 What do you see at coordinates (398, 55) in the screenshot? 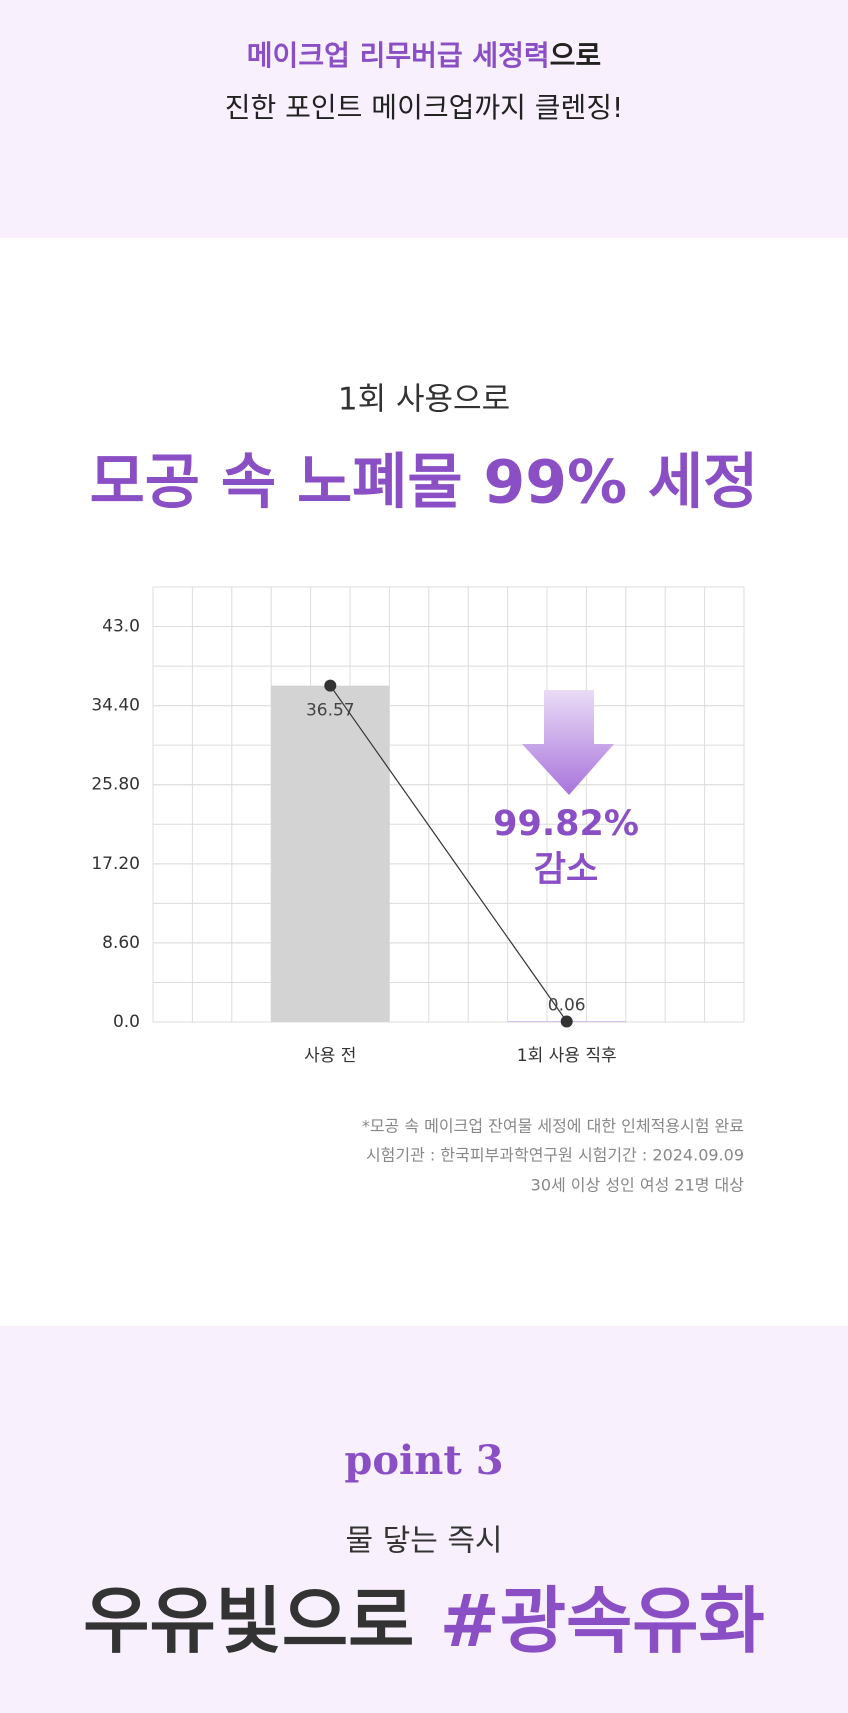
I see `header-highlight: 메이크업 리무버급 세정력` at bounding box center [398, 55].